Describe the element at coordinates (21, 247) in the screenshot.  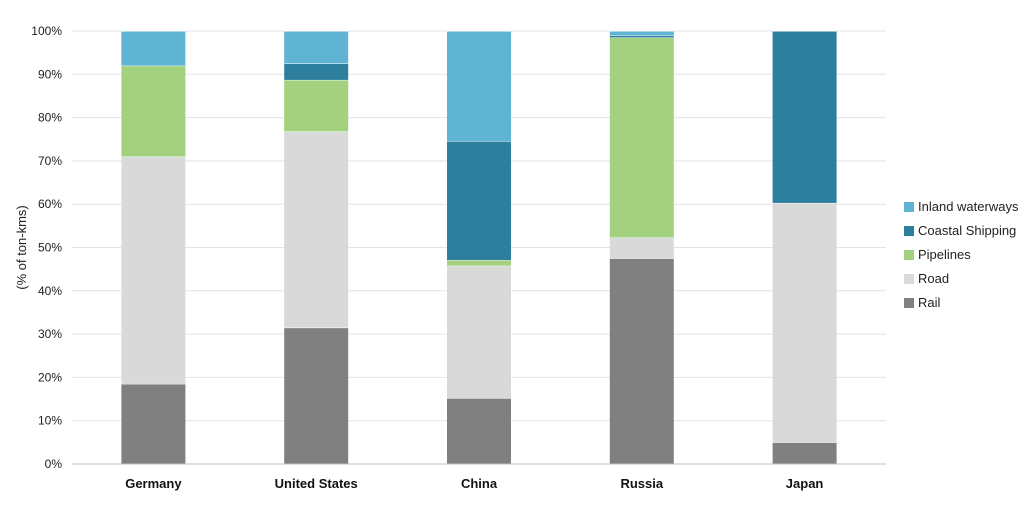
I see `y-axis-label: (% of ton-kms)` at that location.